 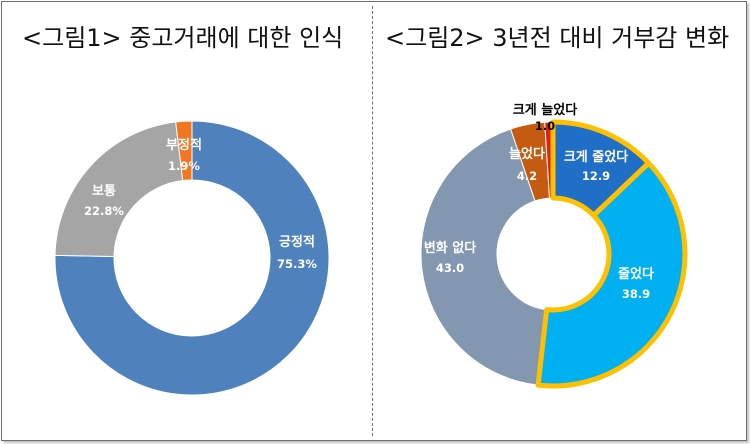 I want to click on chart1-title: <그림1> 중고거래에 대한 인식, so click(x=183, y=38).